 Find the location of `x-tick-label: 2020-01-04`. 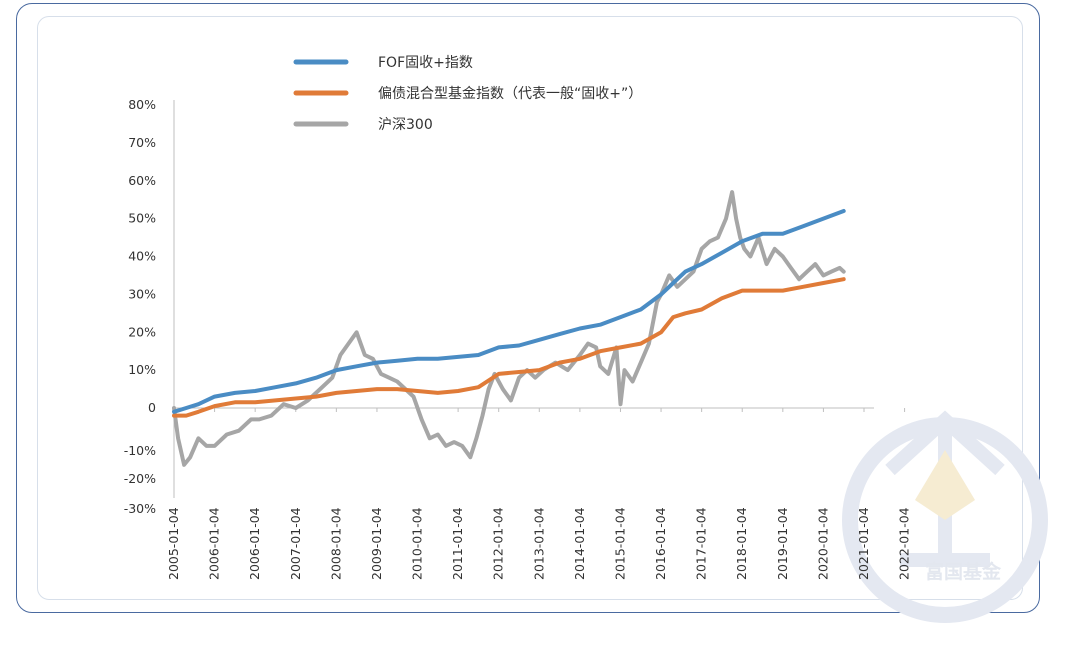

x-tick-label: 2020-01-04 is located at coordinates (822, 543).